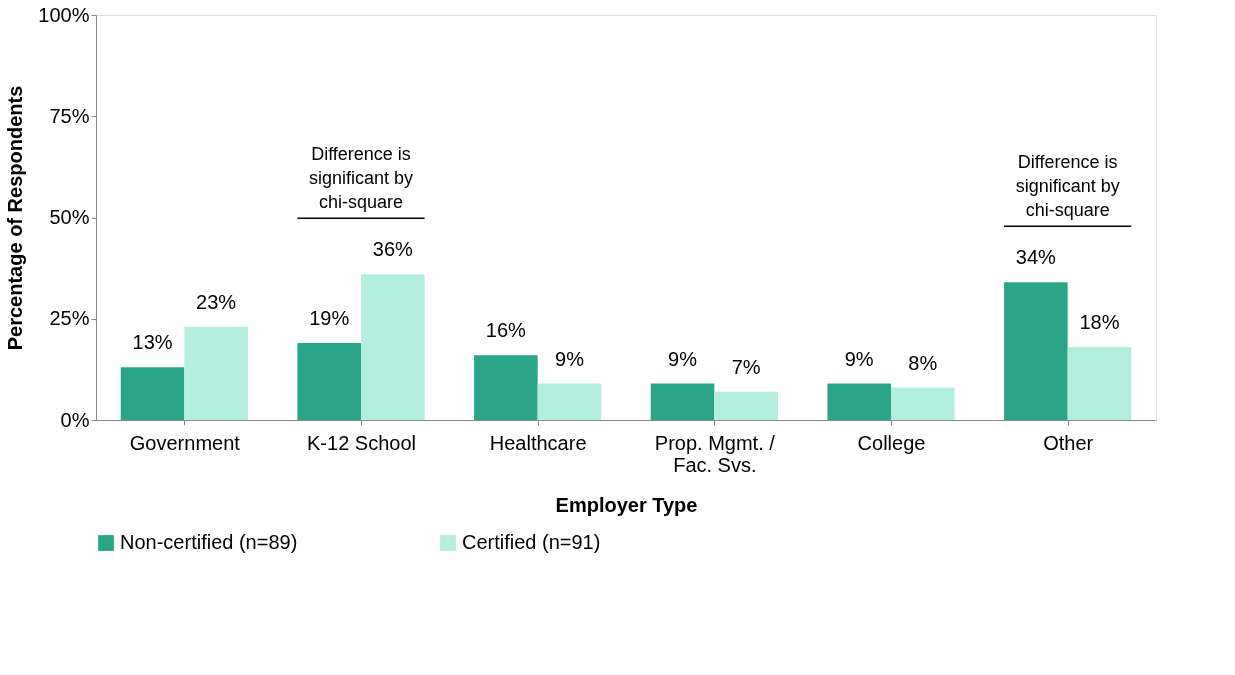 Image resolution: width=1235 pixels, height=675 pixels. Describe the element at coordinates (626, 504) in the screenshot. I see `x-axis-title: Employer Type` at that location.